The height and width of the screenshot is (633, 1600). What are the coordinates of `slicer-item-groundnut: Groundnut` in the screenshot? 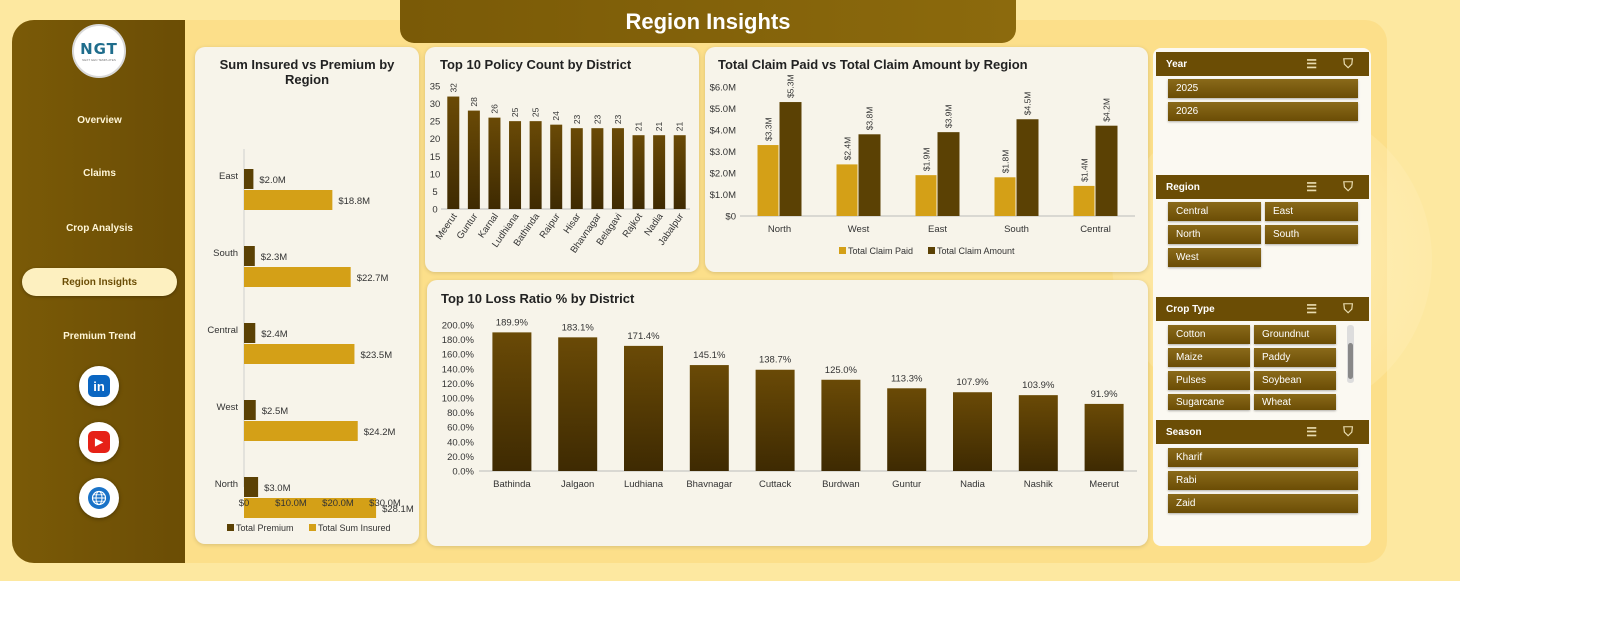 It's located at (1295, 334).